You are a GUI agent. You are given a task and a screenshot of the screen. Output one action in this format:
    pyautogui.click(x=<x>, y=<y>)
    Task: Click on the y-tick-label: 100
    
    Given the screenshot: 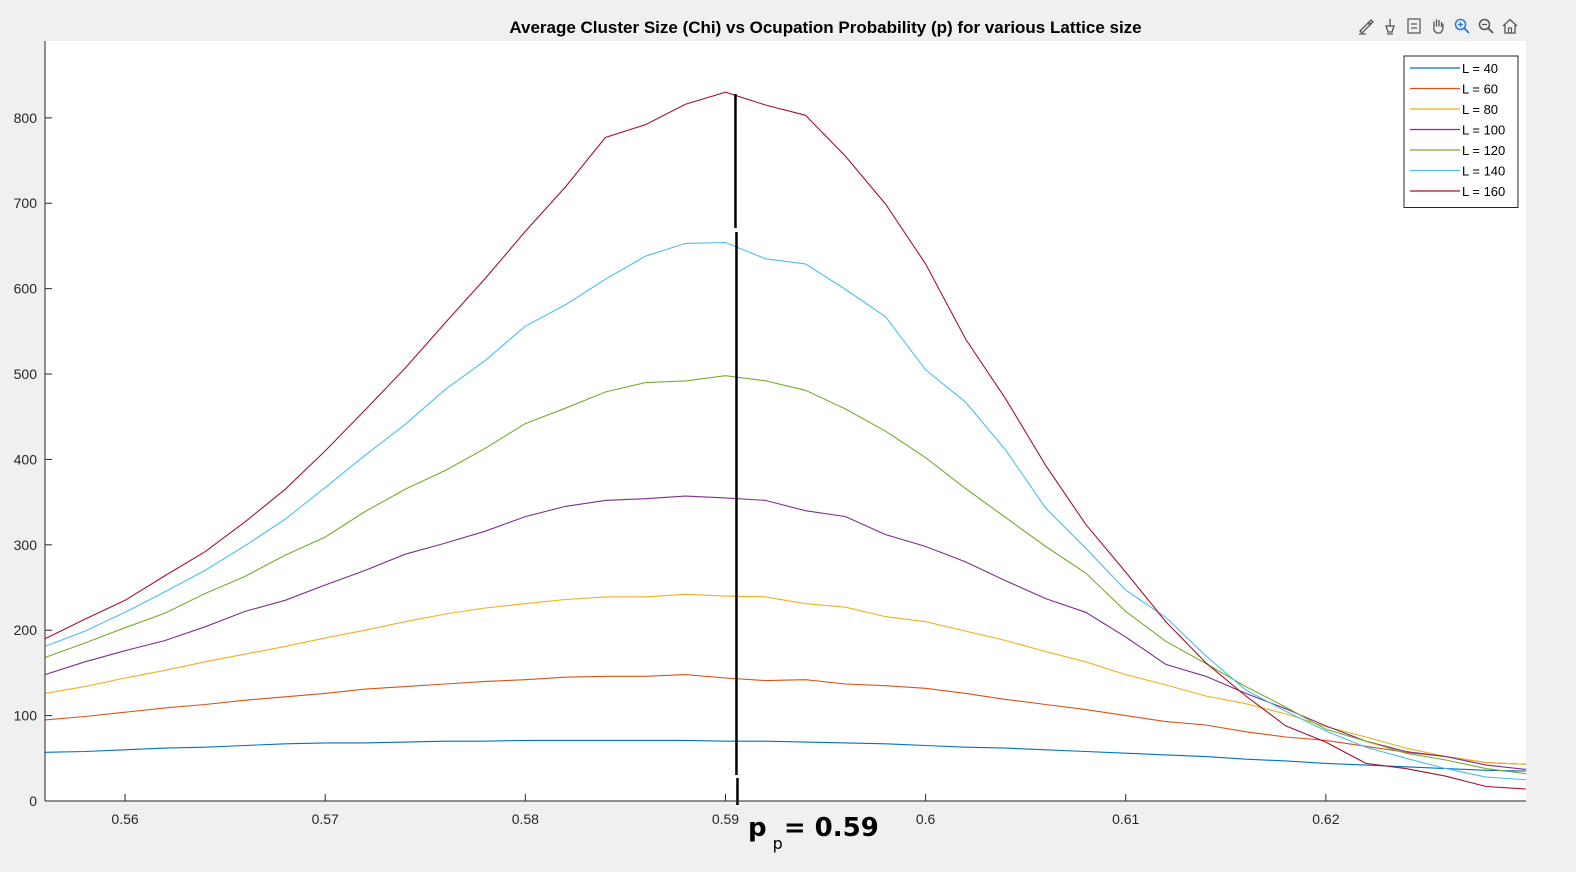 What is the action you would take?
    pyautogui.click(x=26, y=716)
    